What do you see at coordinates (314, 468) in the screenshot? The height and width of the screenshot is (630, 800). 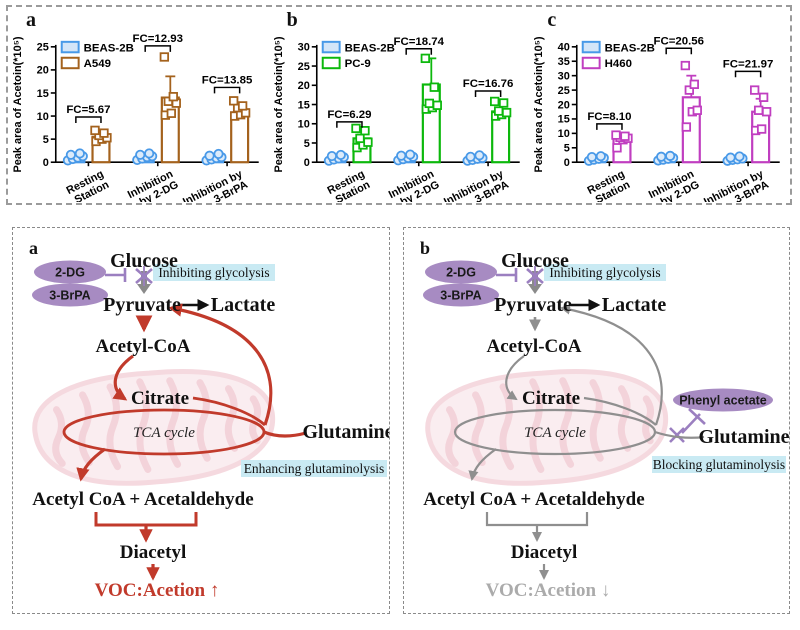 I see `callout-enhancing-glutaminolysis` at bounding box center [314, 468].